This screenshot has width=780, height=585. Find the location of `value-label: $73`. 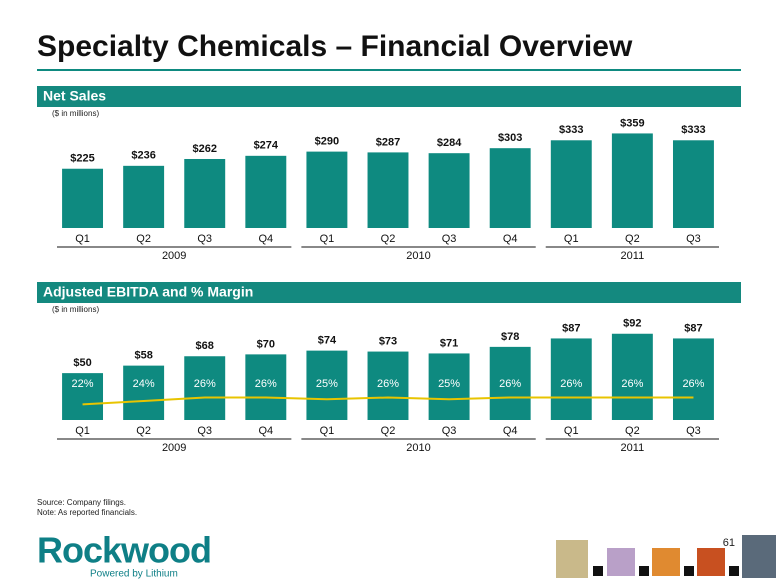

value-label: $73 is located at coordinates (388, 341).